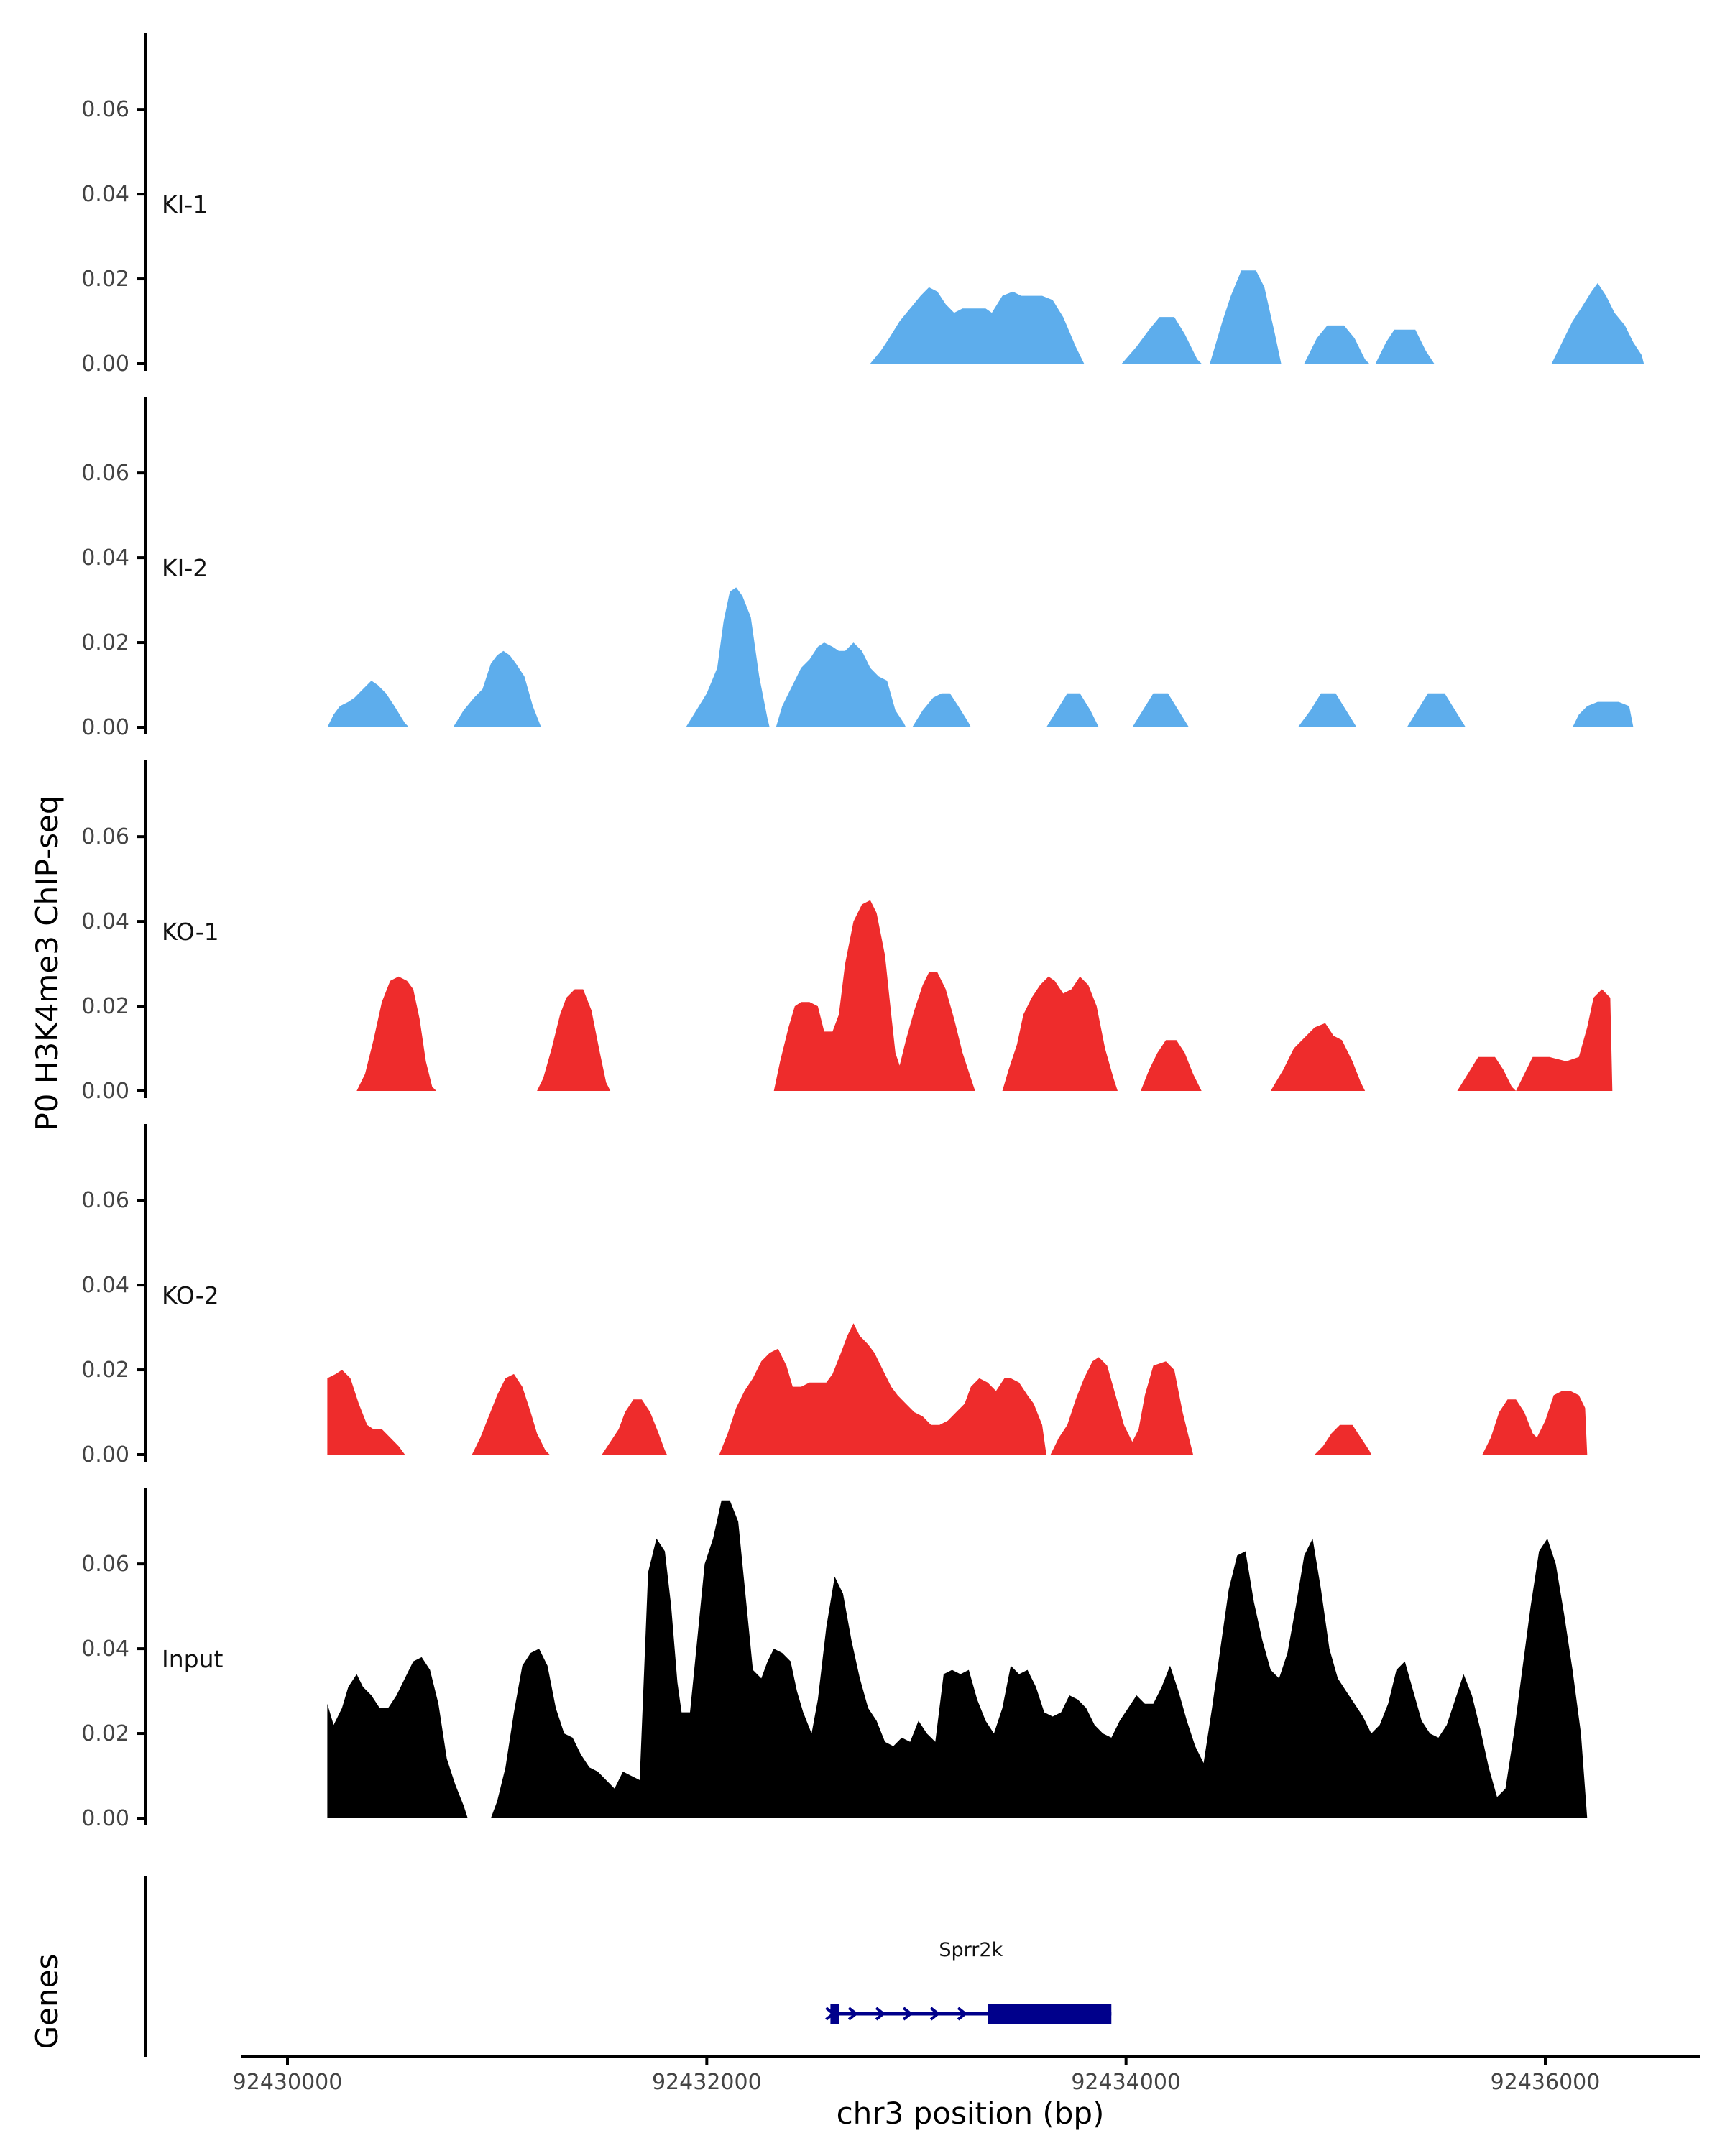 The image size is (1725, 2156). Describe the element at coordinates (971, 1950) in the screenshot. I see `gene-name-label: Sprr2k` at that location.